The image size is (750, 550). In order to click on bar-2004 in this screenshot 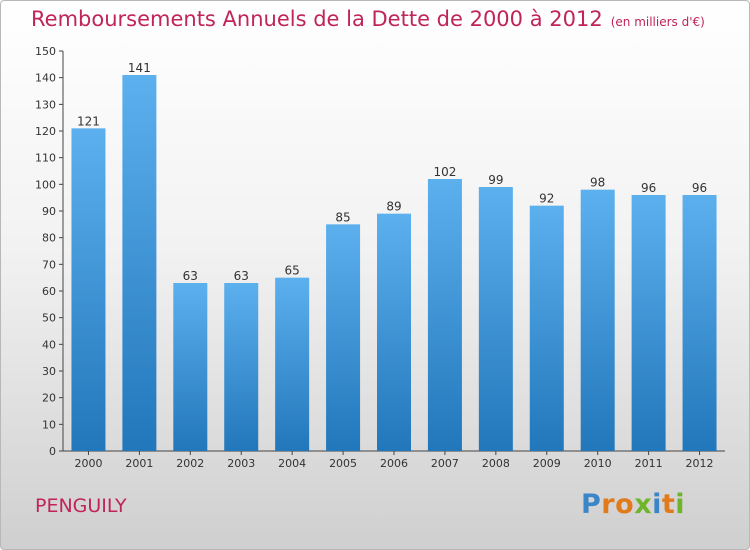, I will do `click(292, 364)`.